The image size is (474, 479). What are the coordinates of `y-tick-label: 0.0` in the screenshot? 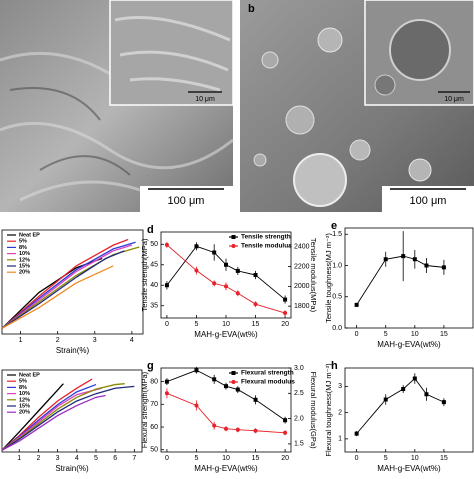 It's located at (337, 328).